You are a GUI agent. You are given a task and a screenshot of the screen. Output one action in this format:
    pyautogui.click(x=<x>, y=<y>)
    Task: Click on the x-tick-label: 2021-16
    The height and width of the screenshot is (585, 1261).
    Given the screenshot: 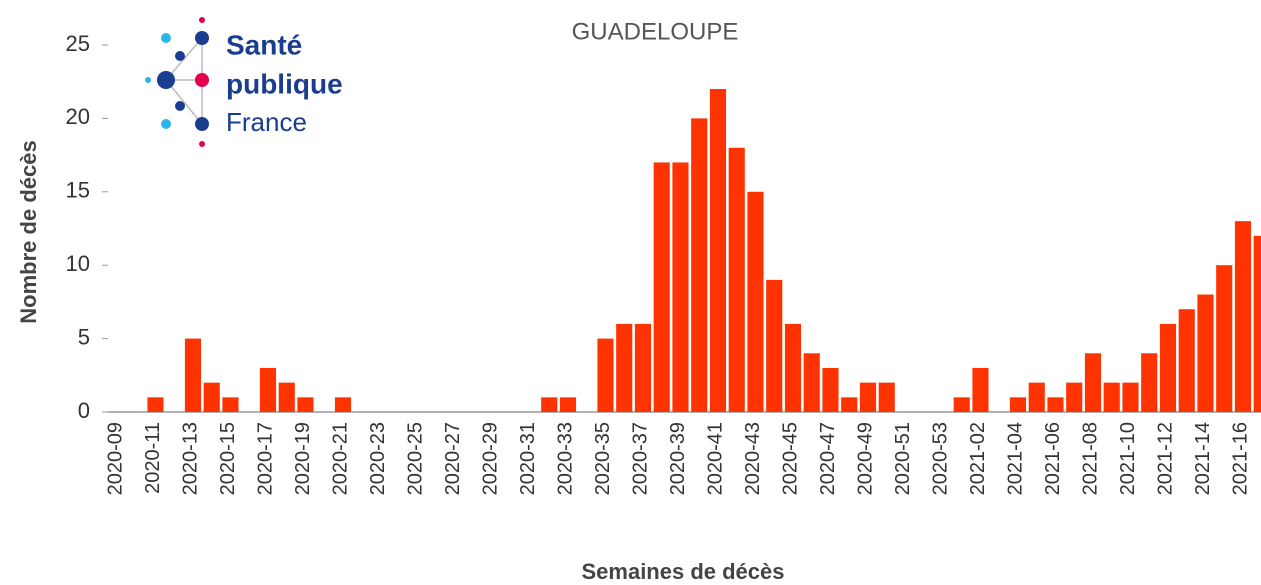 What is the action you would take?
    pyautogui.click(x=1240, y=458)
    